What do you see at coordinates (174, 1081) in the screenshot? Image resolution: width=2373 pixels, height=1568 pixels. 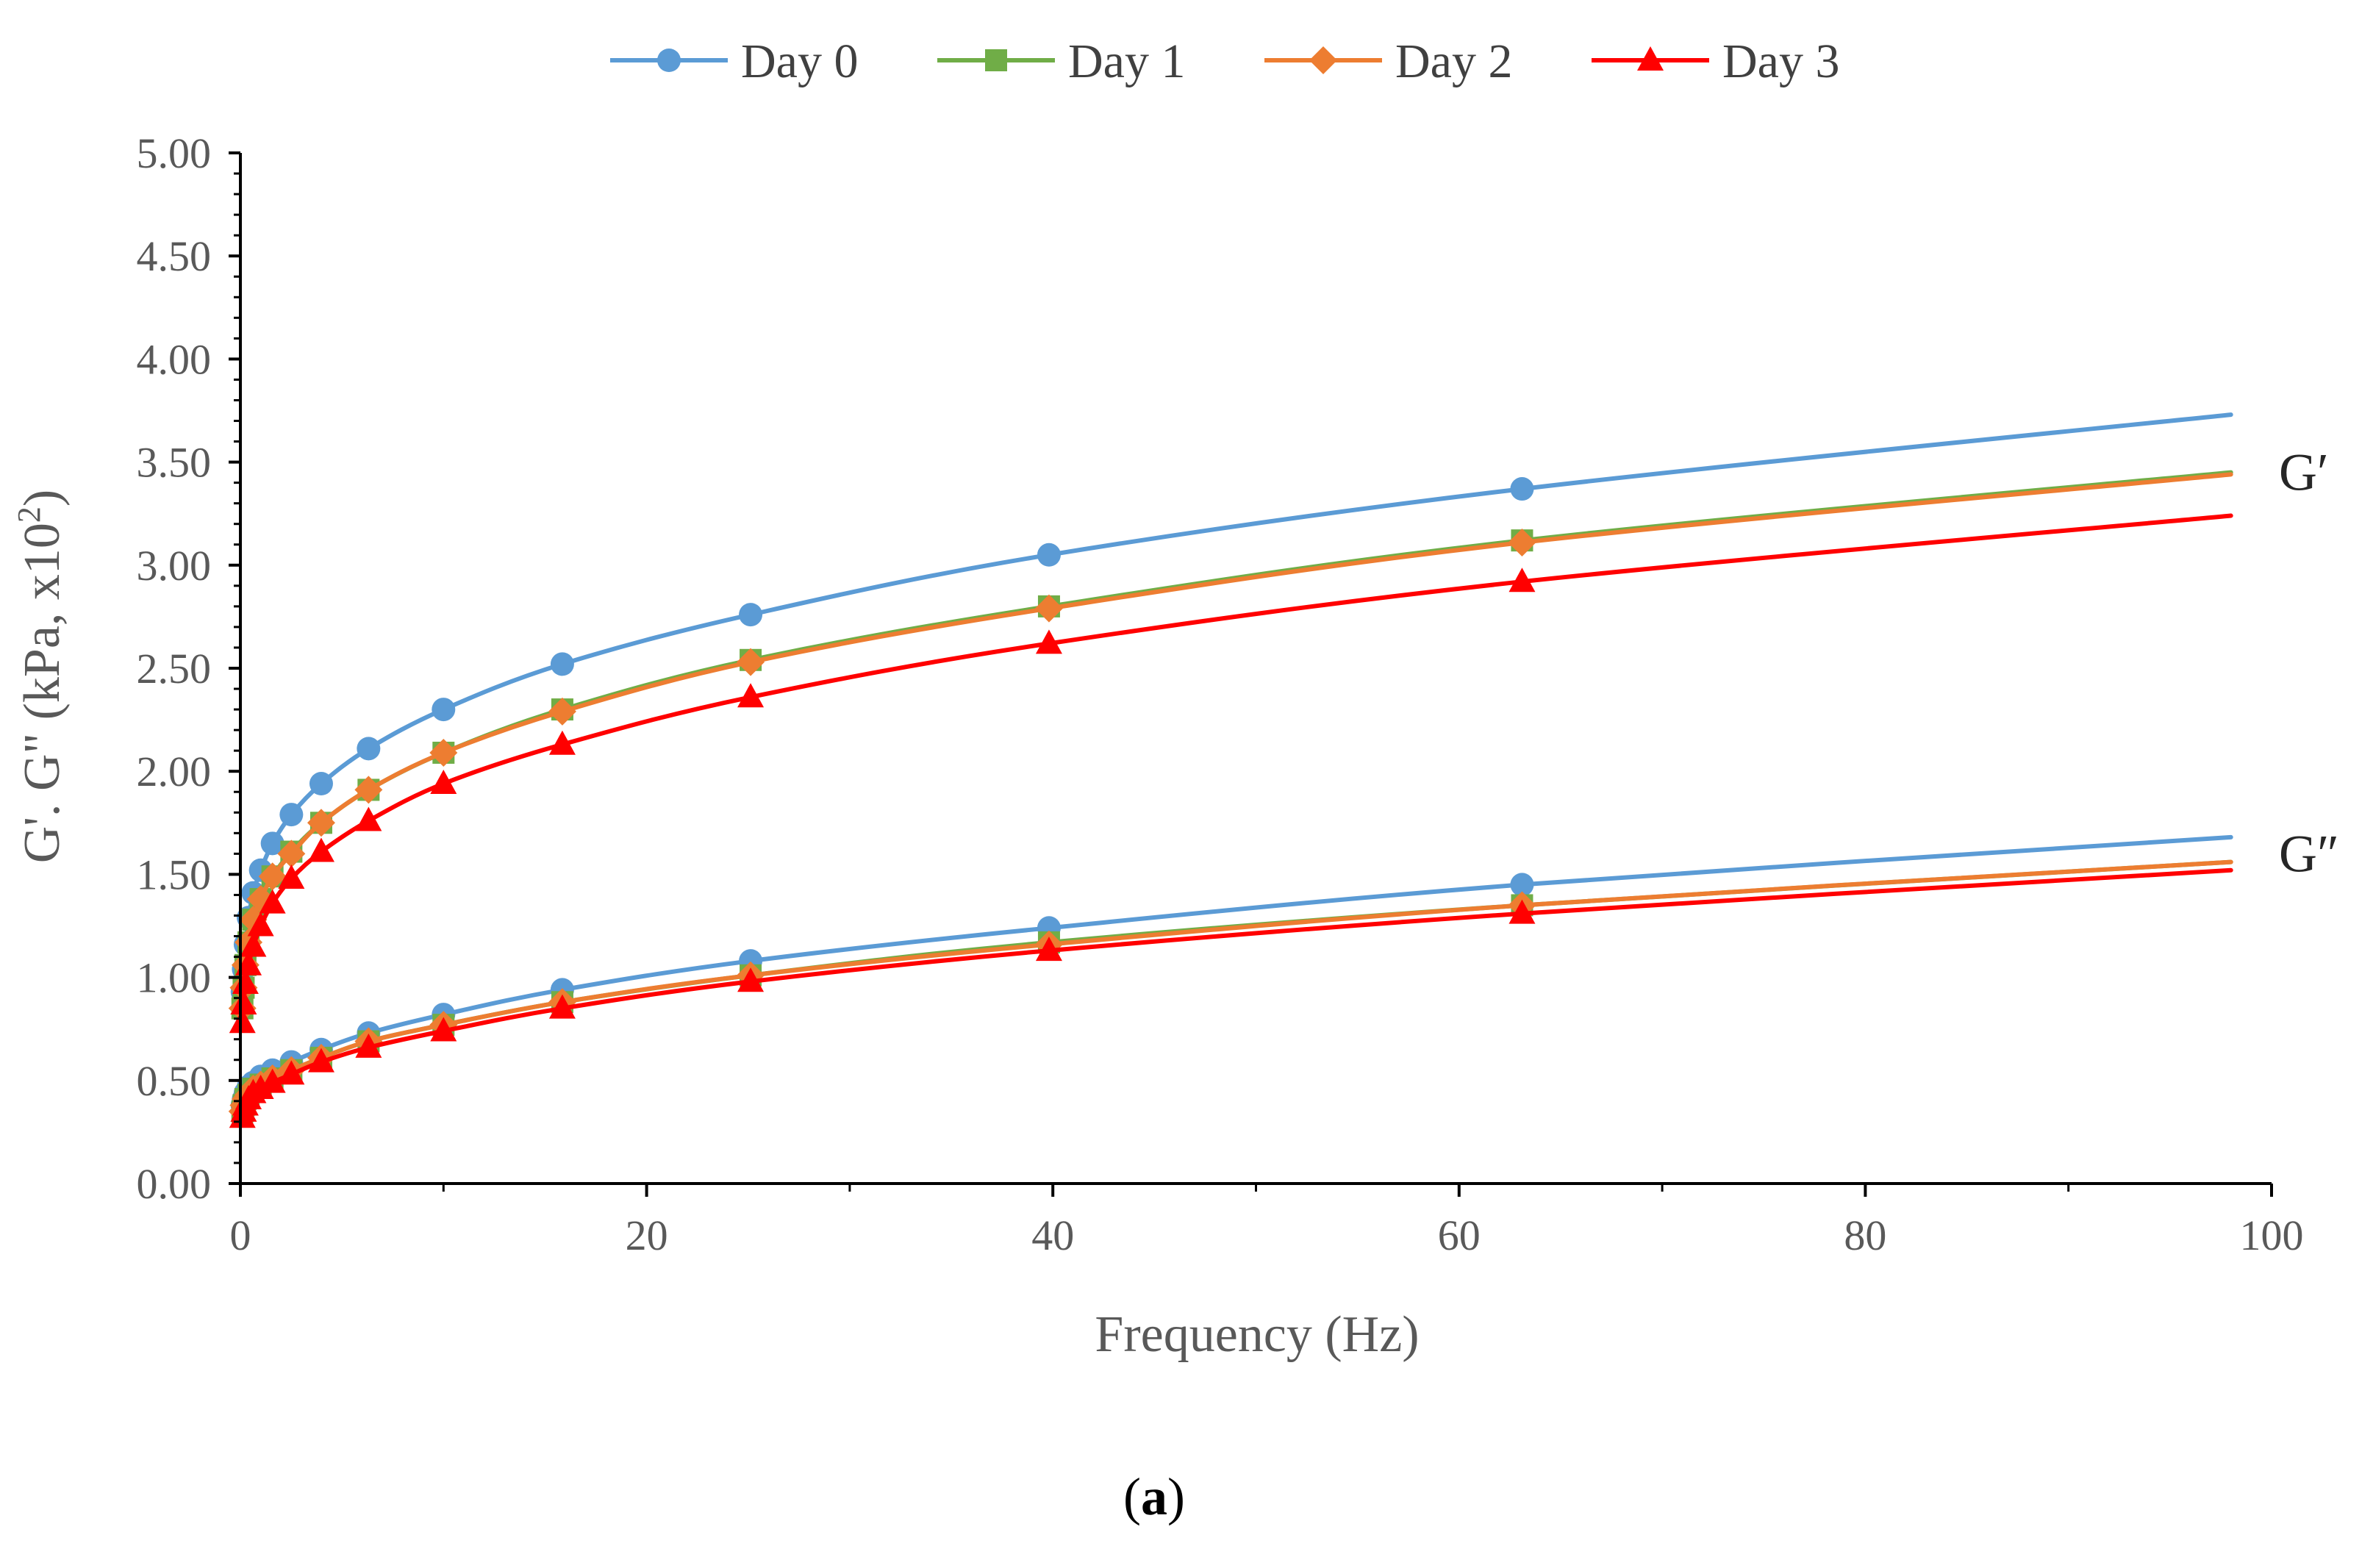 I see `y-tick-label: 0.50` at bounding box center [174, 1081].